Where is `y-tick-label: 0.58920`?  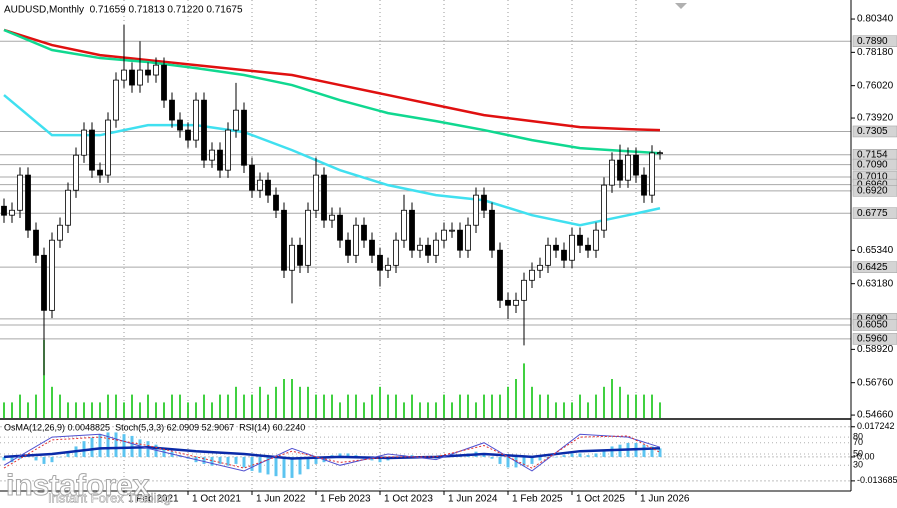 y-tick-label: 0.58920 is located at coordinates (875, 349).